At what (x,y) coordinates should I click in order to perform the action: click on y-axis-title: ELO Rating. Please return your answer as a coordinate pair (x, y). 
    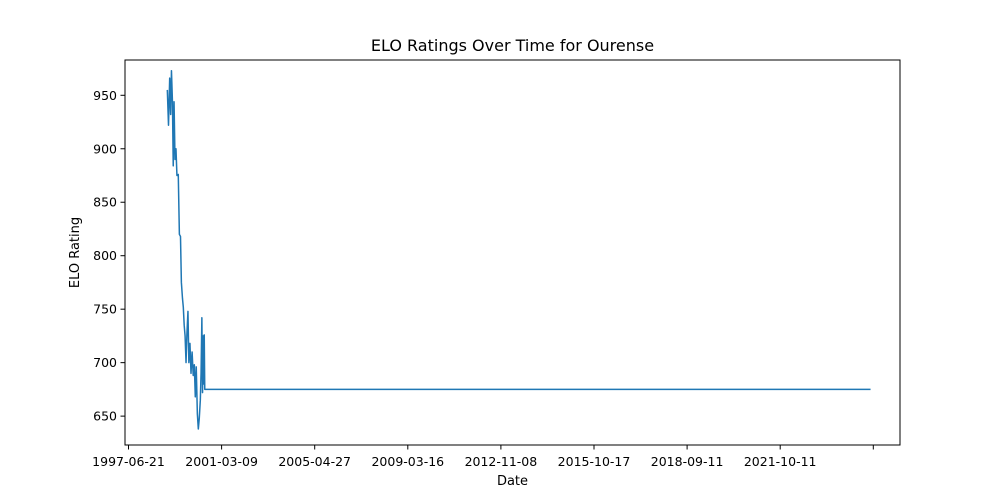
    Looking at the image, I should click on (75, 252).